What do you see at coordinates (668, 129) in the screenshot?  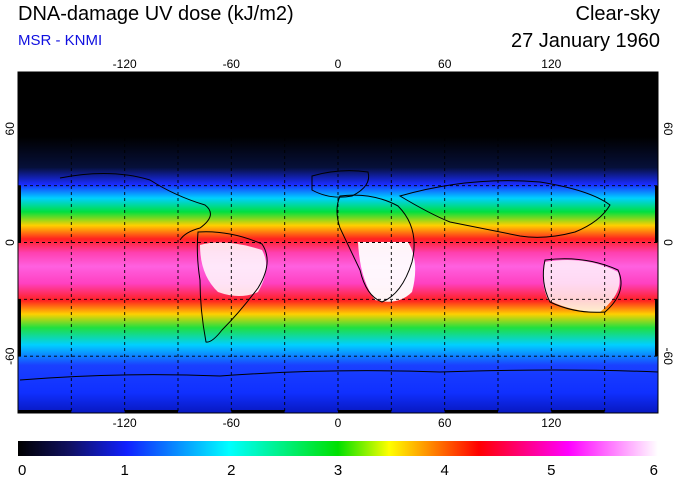 I see `lat-label-right: 60` at bounding box center [668, 129].